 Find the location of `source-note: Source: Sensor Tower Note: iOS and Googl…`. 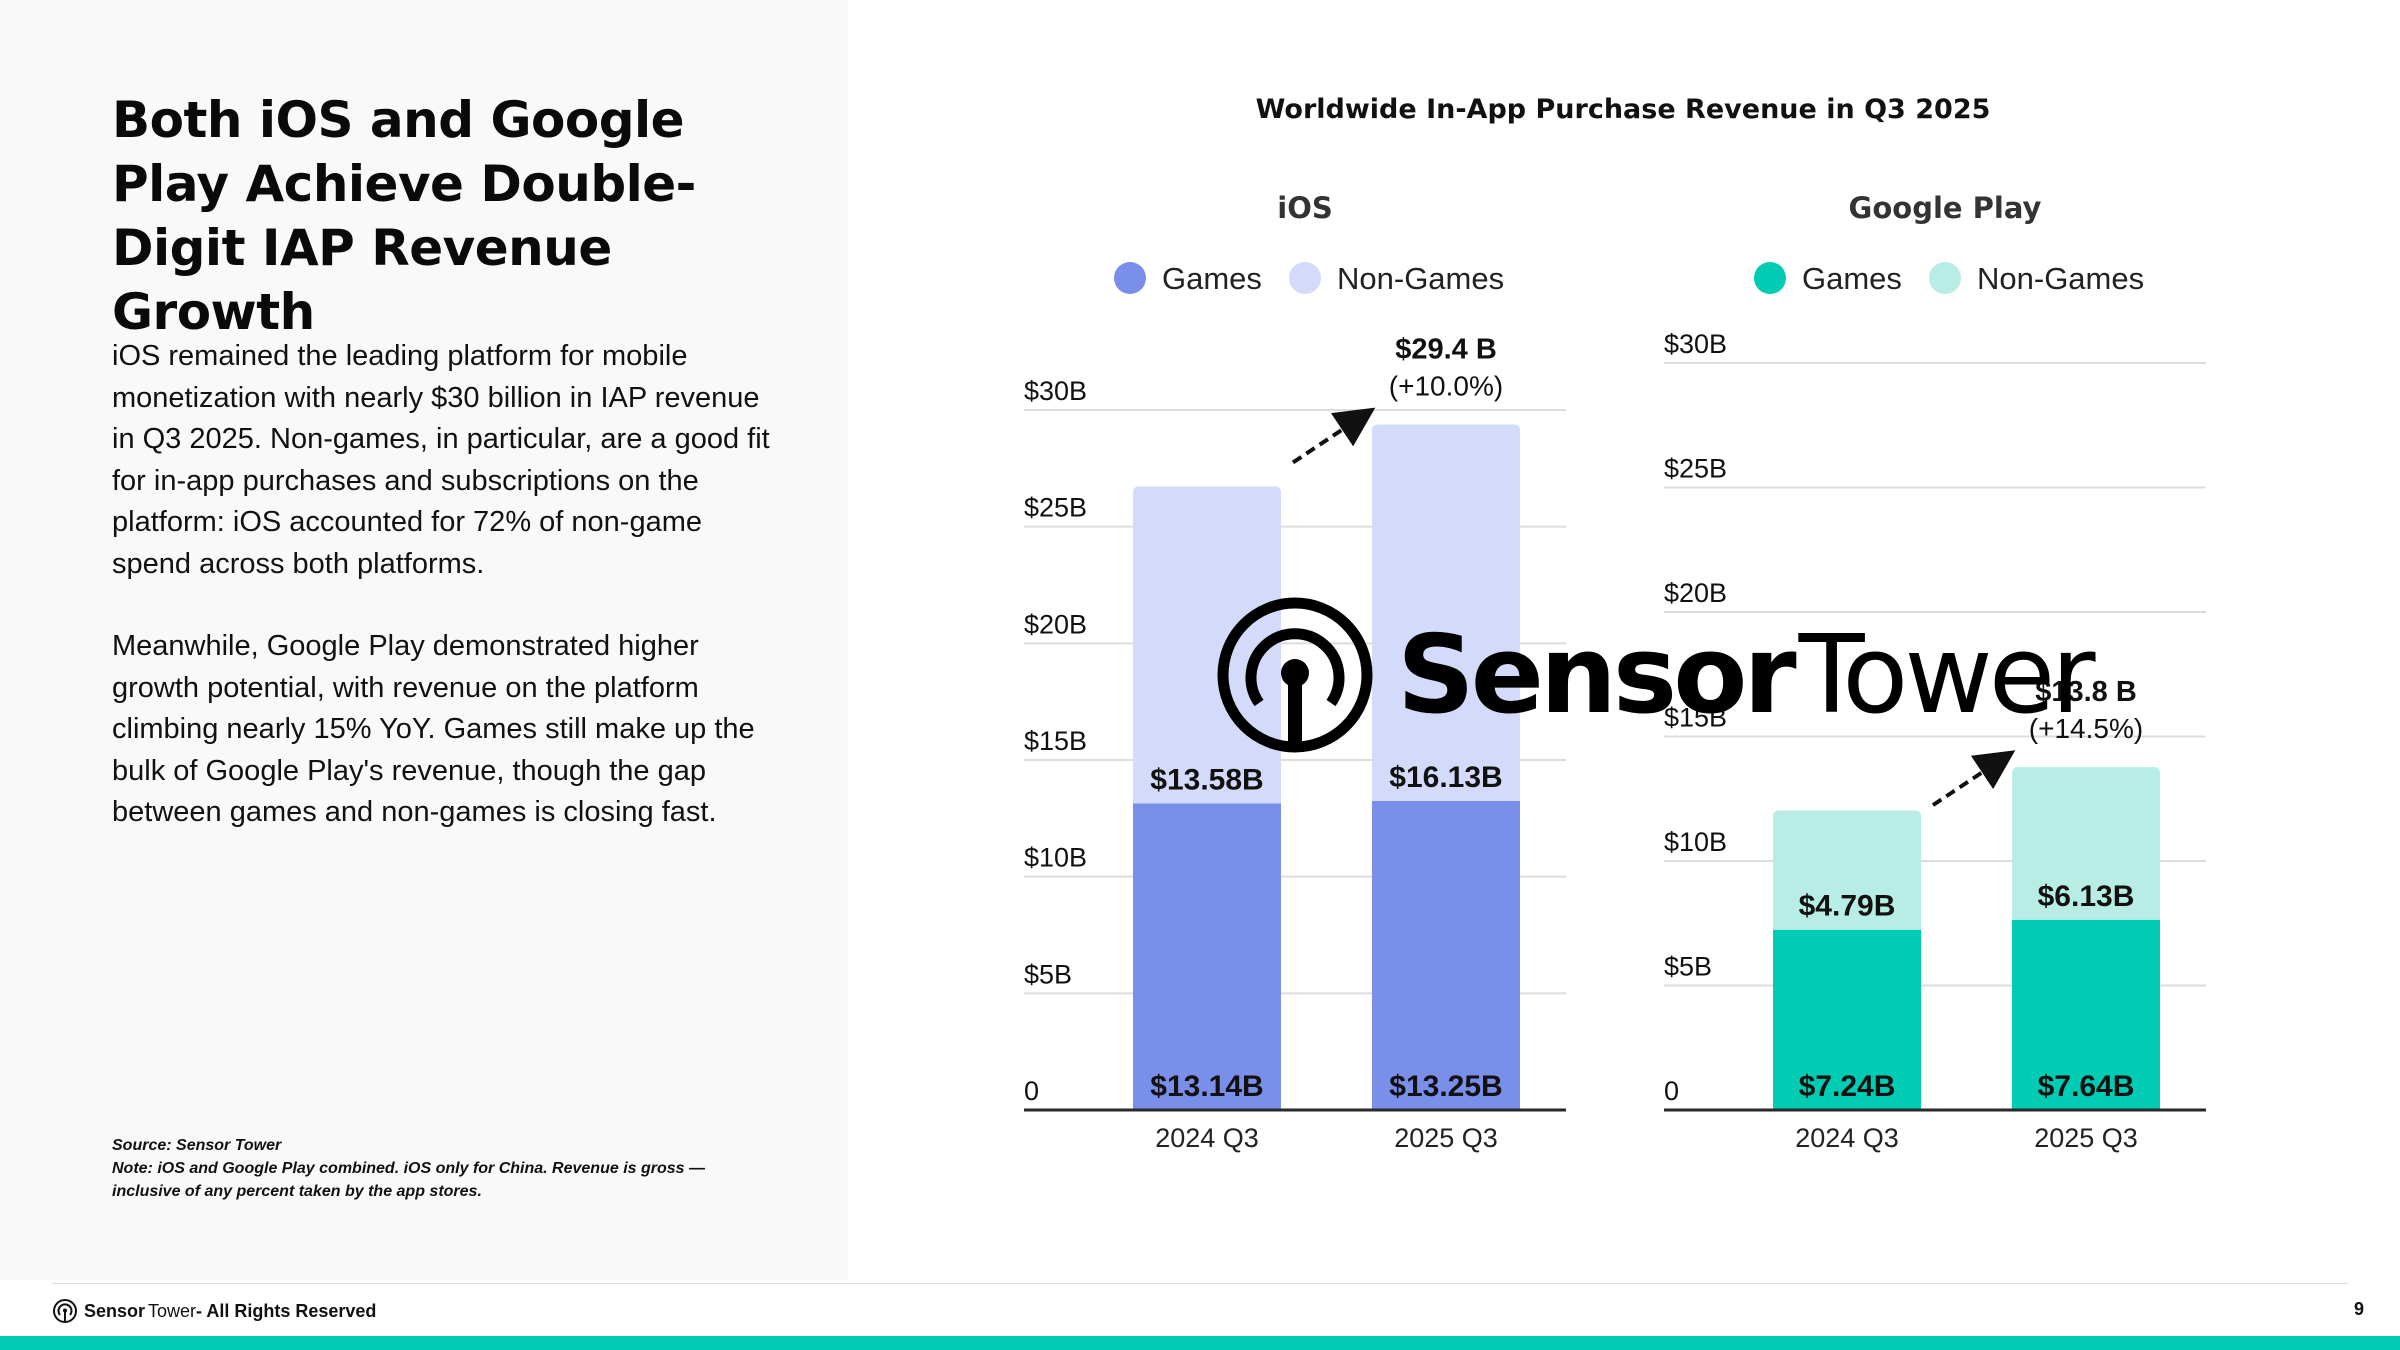

source-note: Source: Sensor Tower Note: iOS and Googl… is located at coordinates (442, 1168).